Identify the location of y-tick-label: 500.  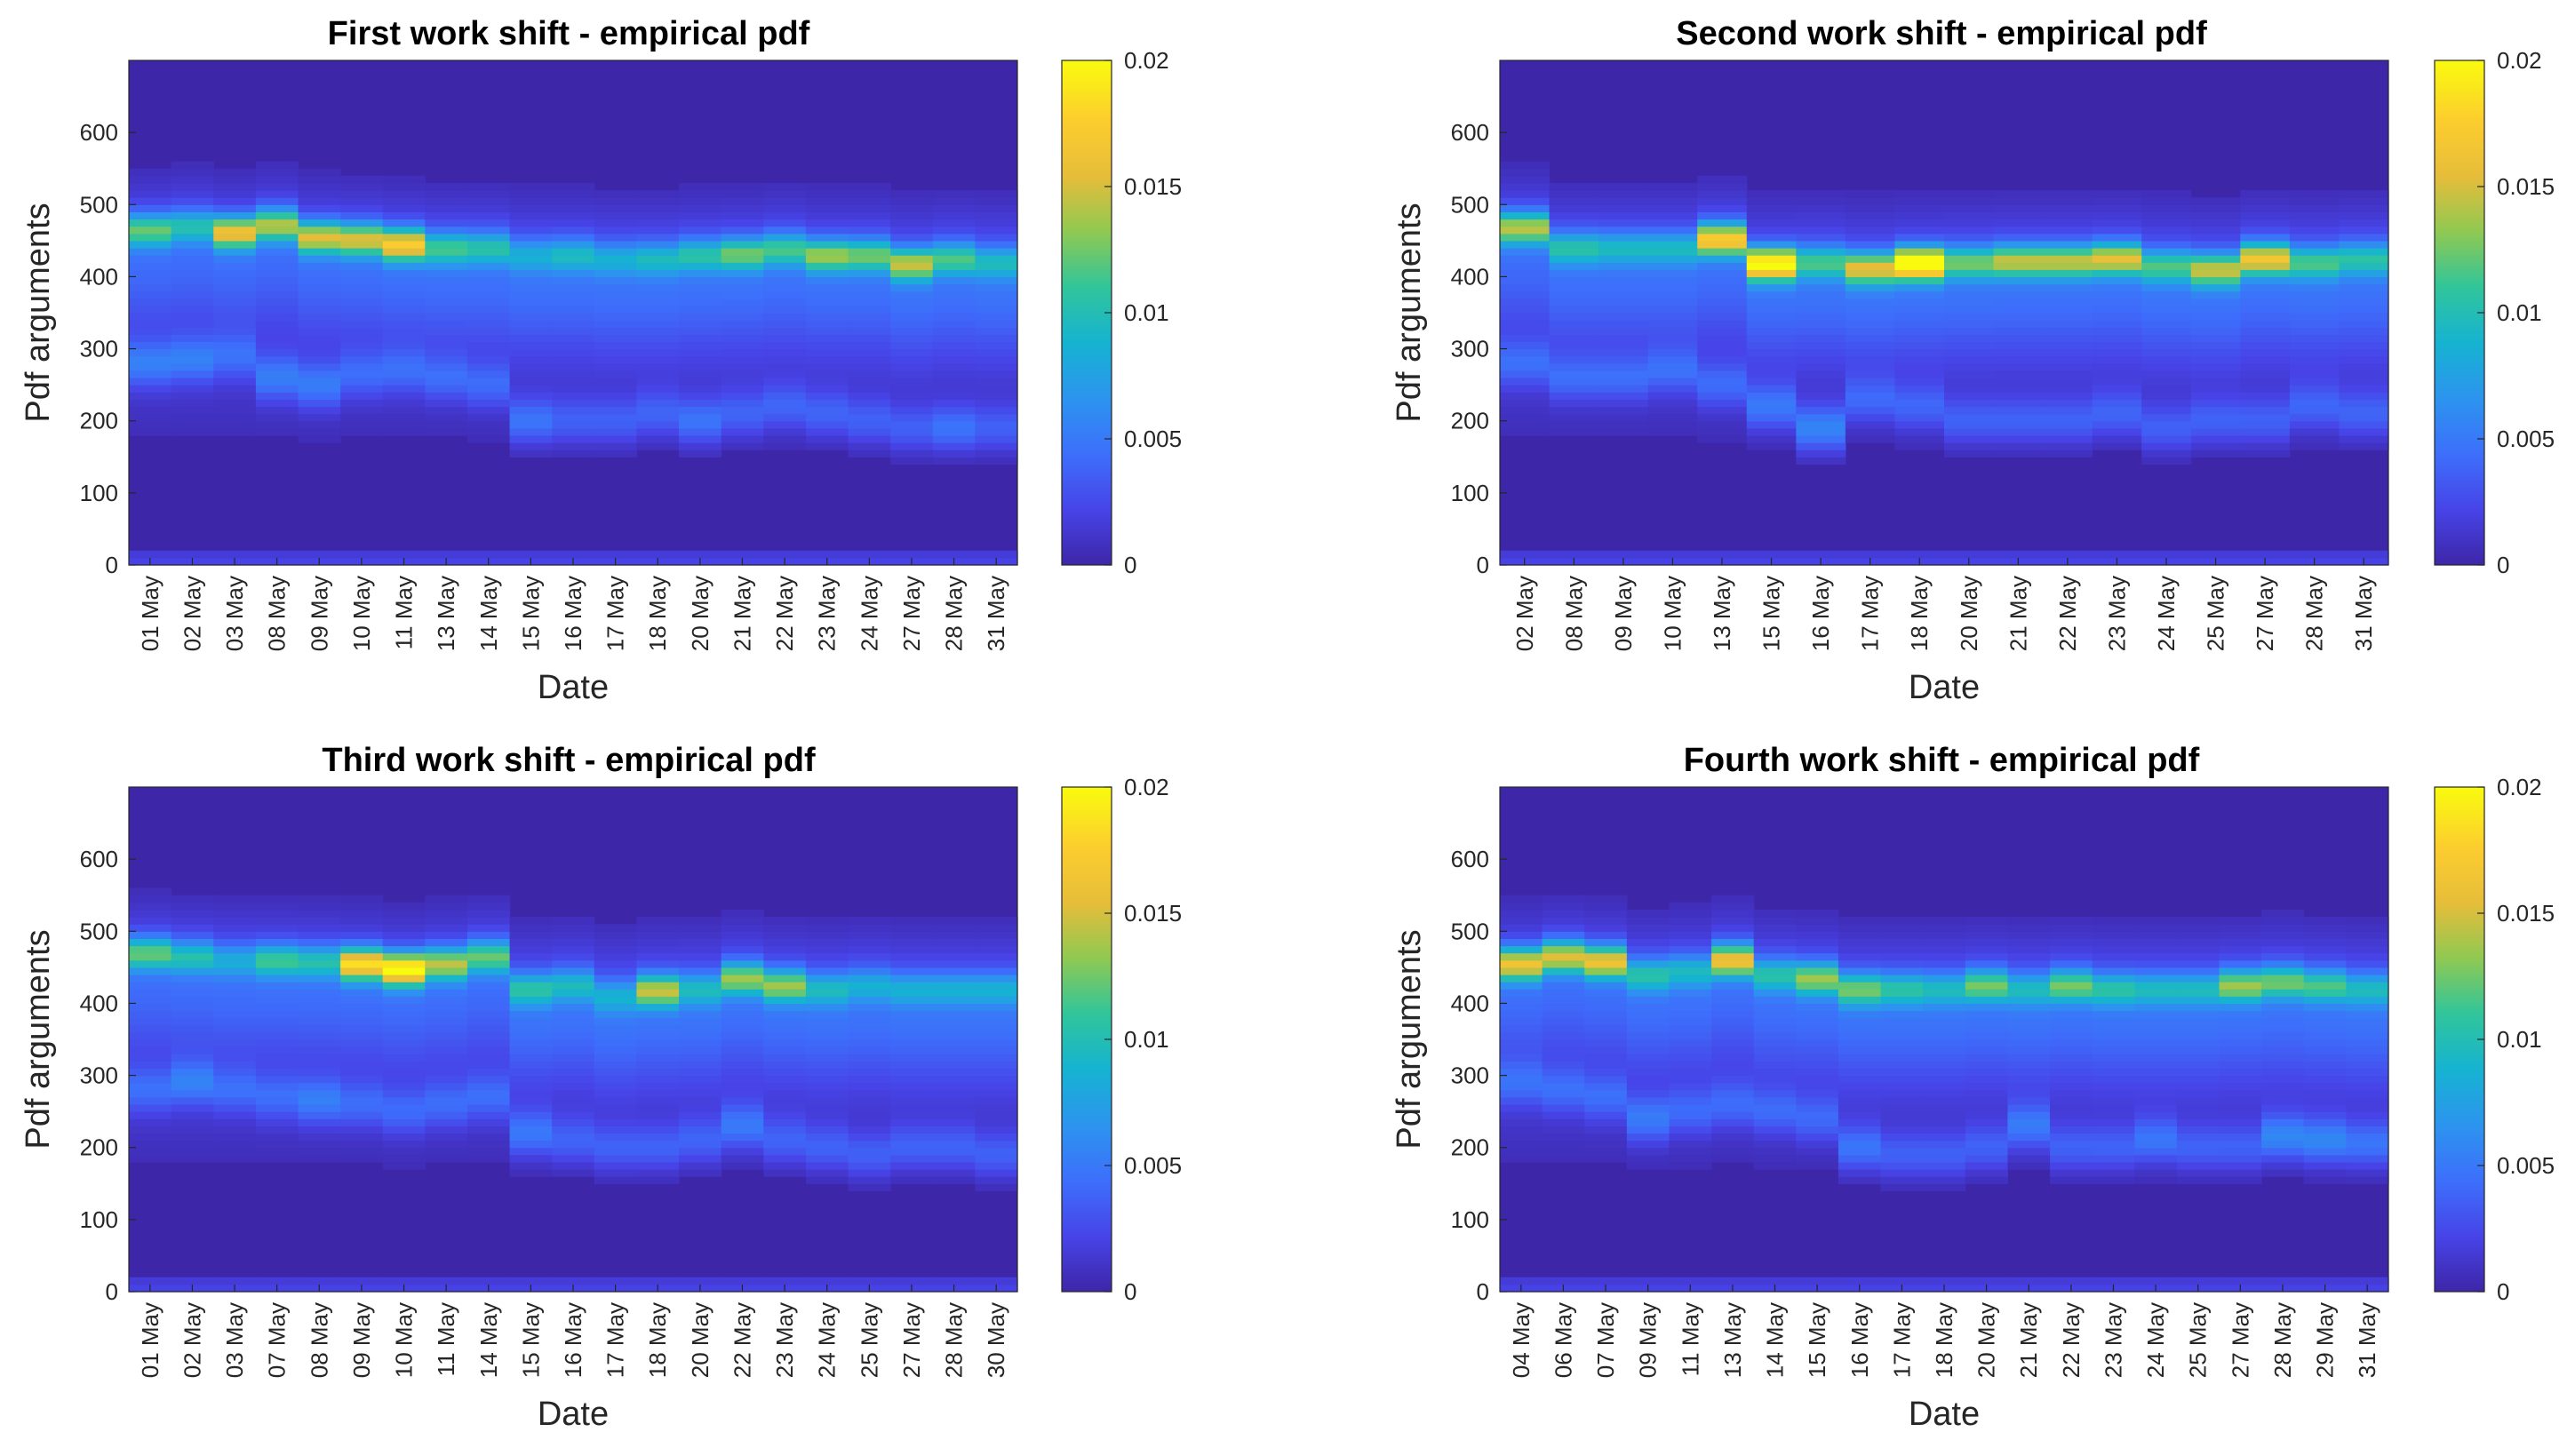
(1470, 204).